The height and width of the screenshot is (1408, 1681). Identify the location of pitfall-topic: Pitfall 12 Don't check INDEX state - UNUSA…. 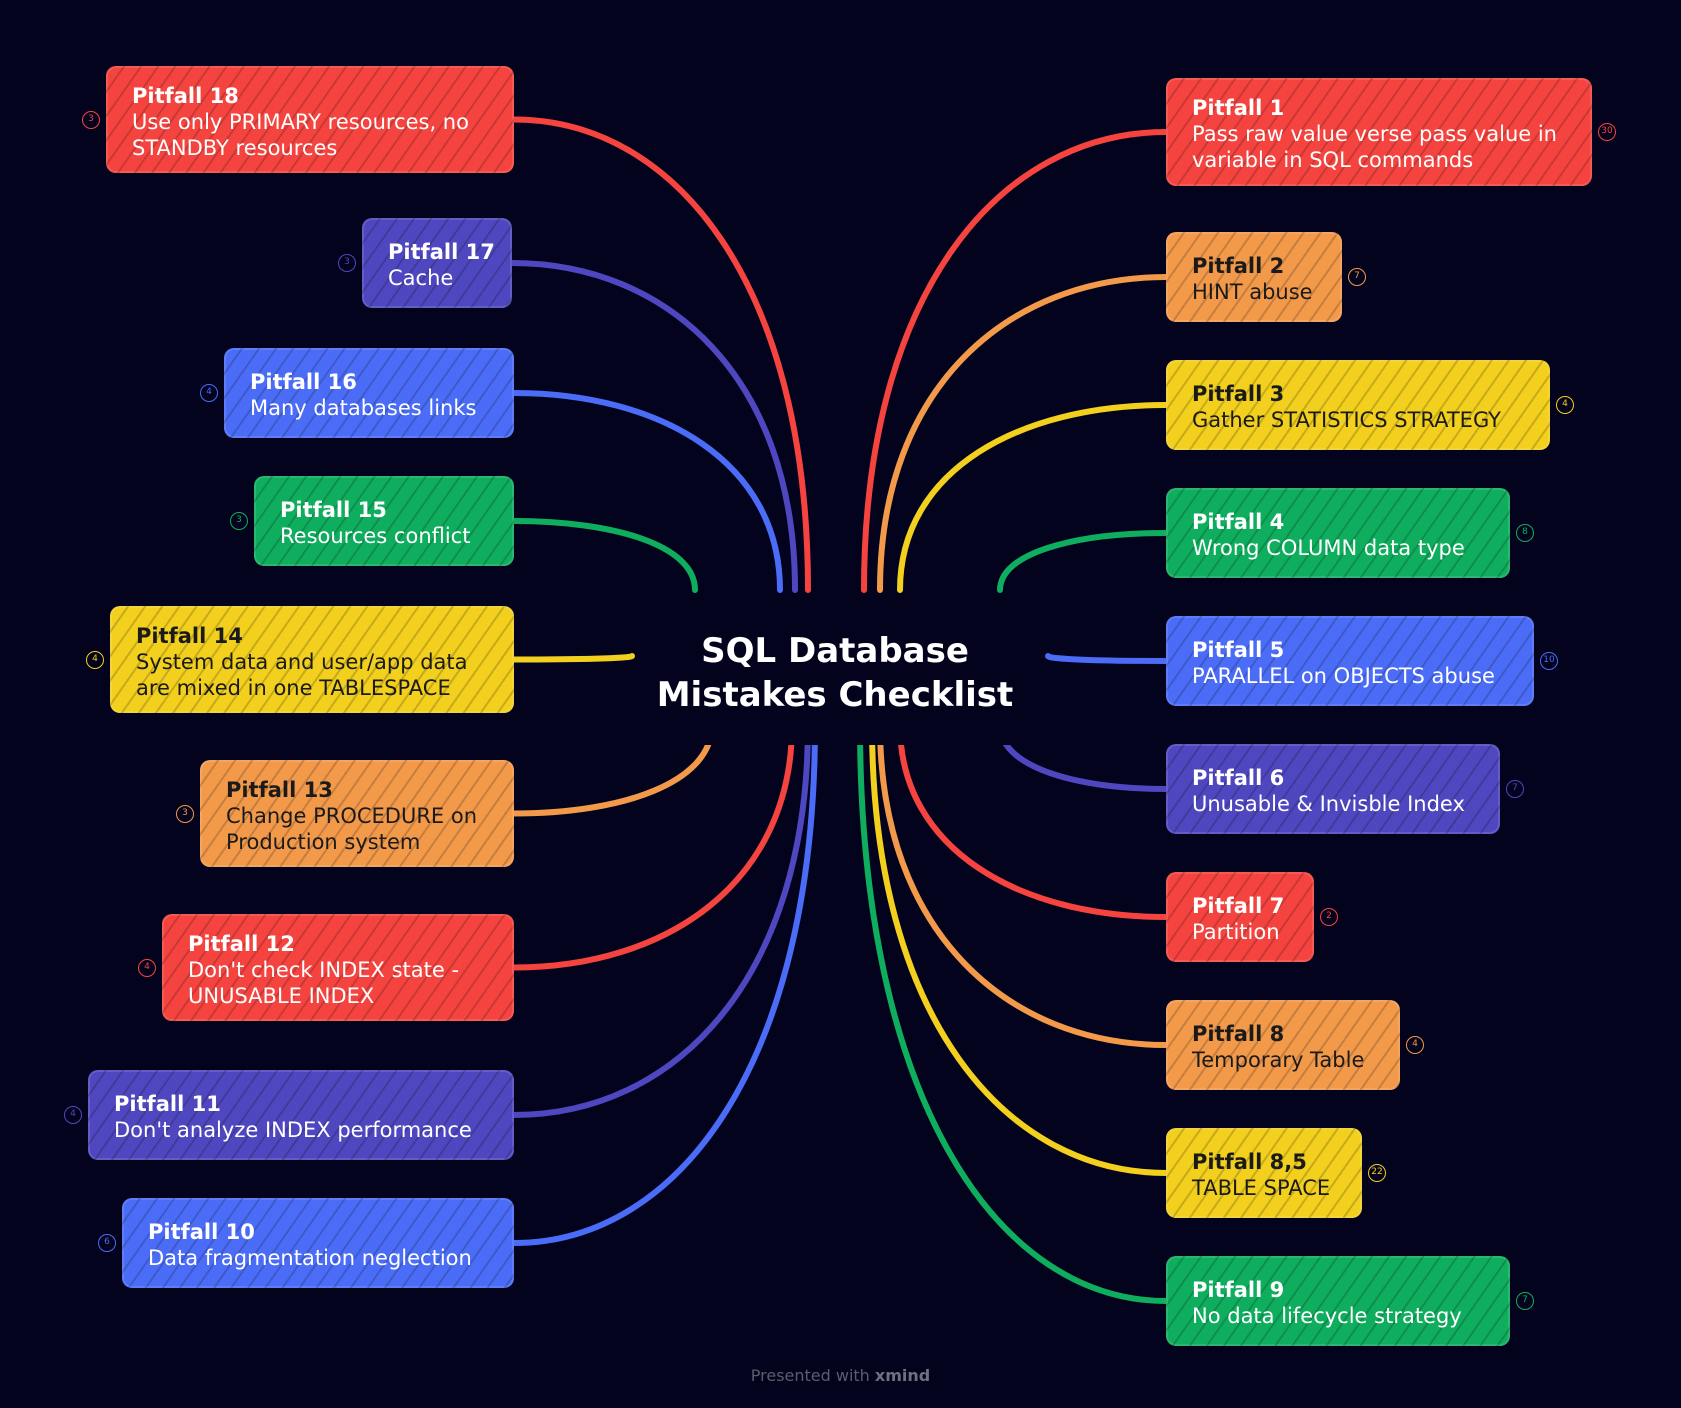
(338, 967).